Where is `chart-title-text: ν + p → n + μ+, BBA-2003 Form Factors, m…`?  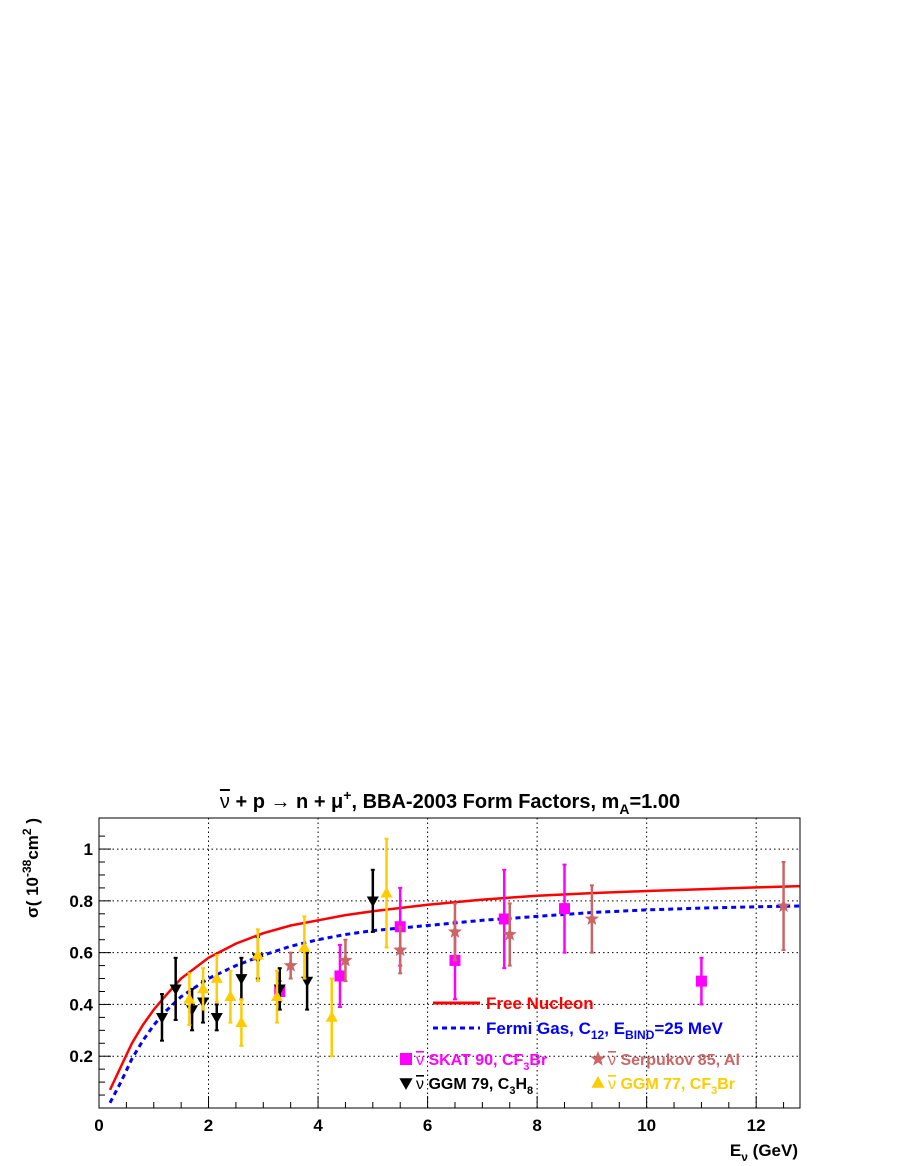
chart-title-text: ν + p → n + μ+, BBA-2003 Form Factors, m… is located at coordinates (450, 802).